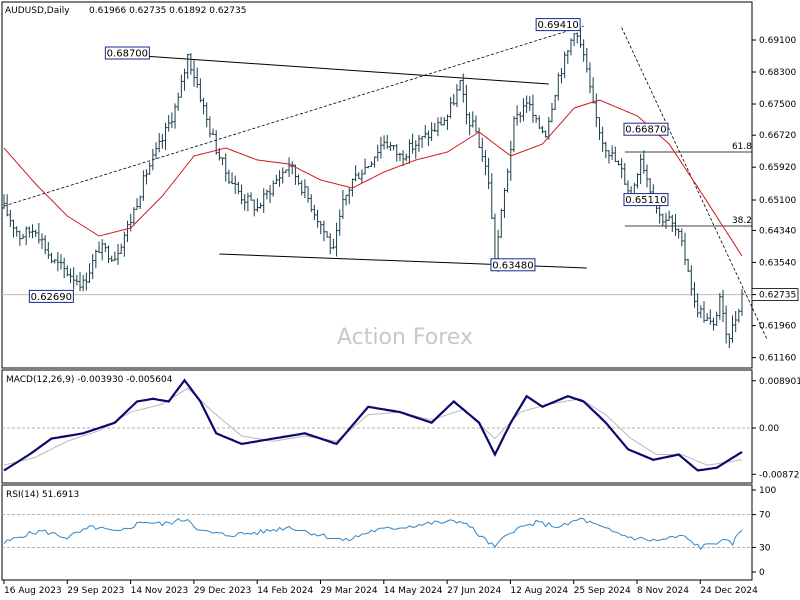  What do you see at coordinates (742, 221) in the screenshot?
I see `fib-level-label: 38.2` at bounding box center [742, 221].